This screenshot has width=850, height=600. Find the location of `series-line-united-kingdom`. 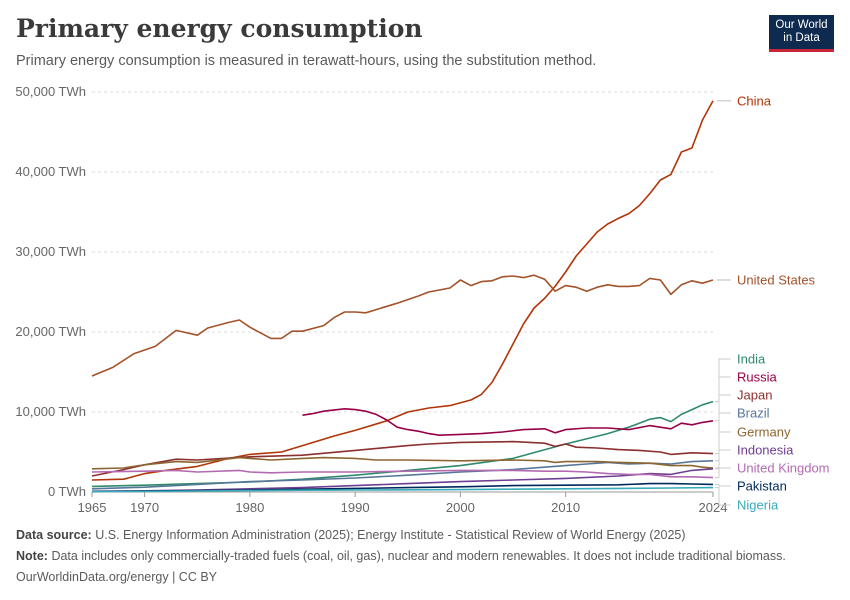

series-line-united-kingdom is located at coordinates (402, 474).